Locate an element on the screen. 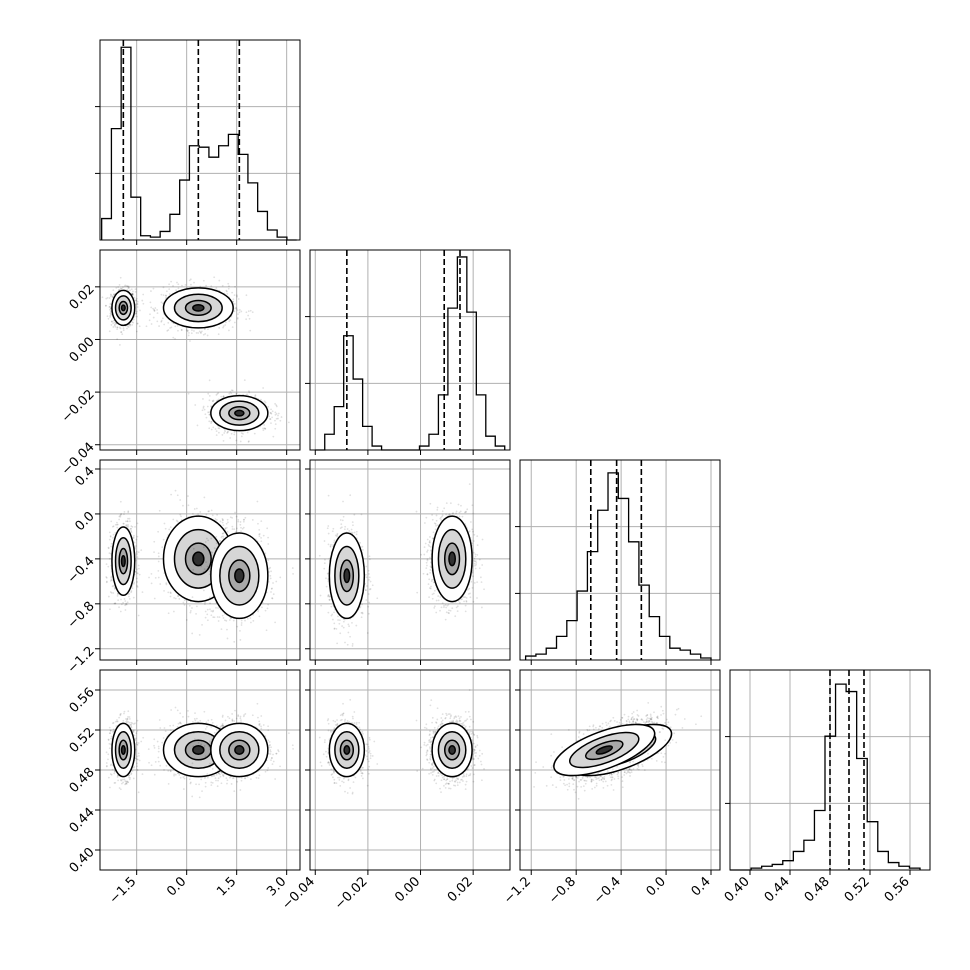  x-tick-label: 0.40 is located at coordinates (737, 889).